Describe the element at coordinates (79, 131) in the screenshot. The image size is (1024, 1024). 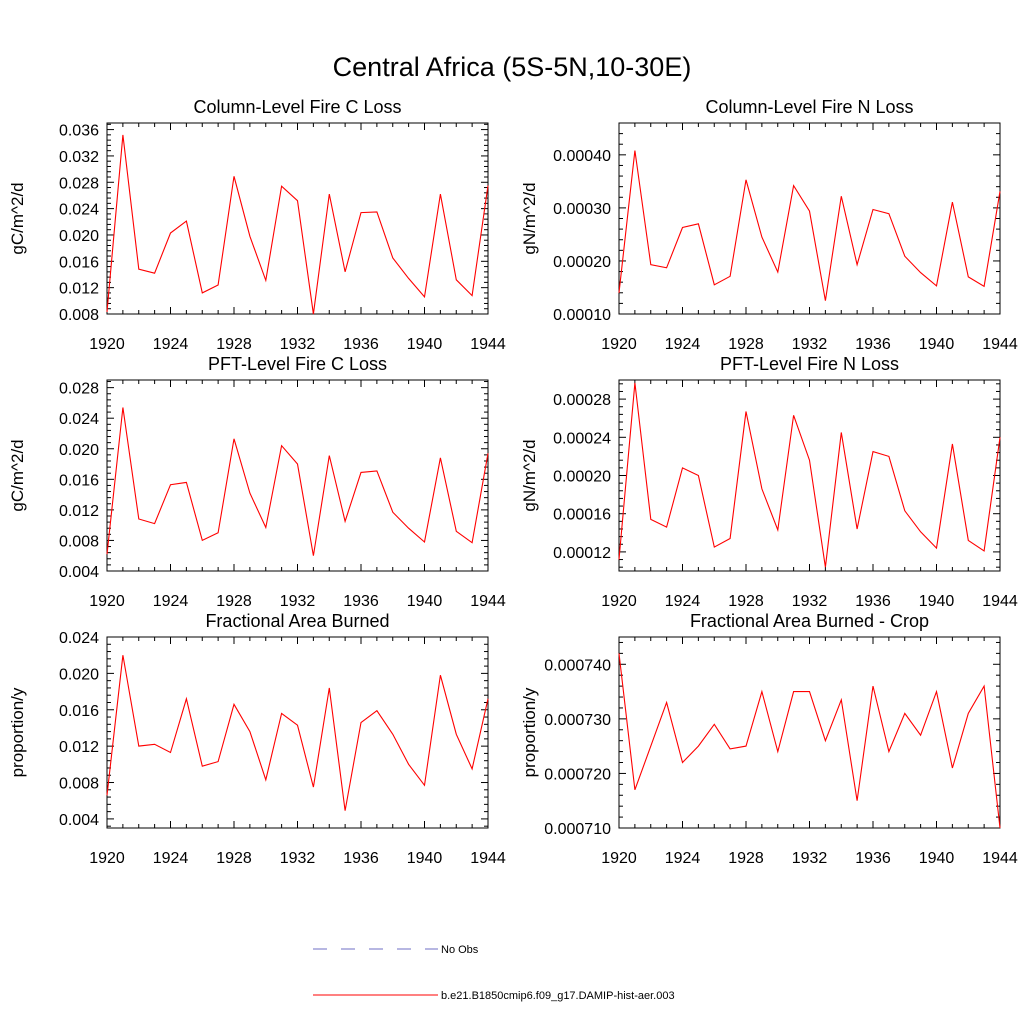
I see `y-tick-label: 0.036` at that location.